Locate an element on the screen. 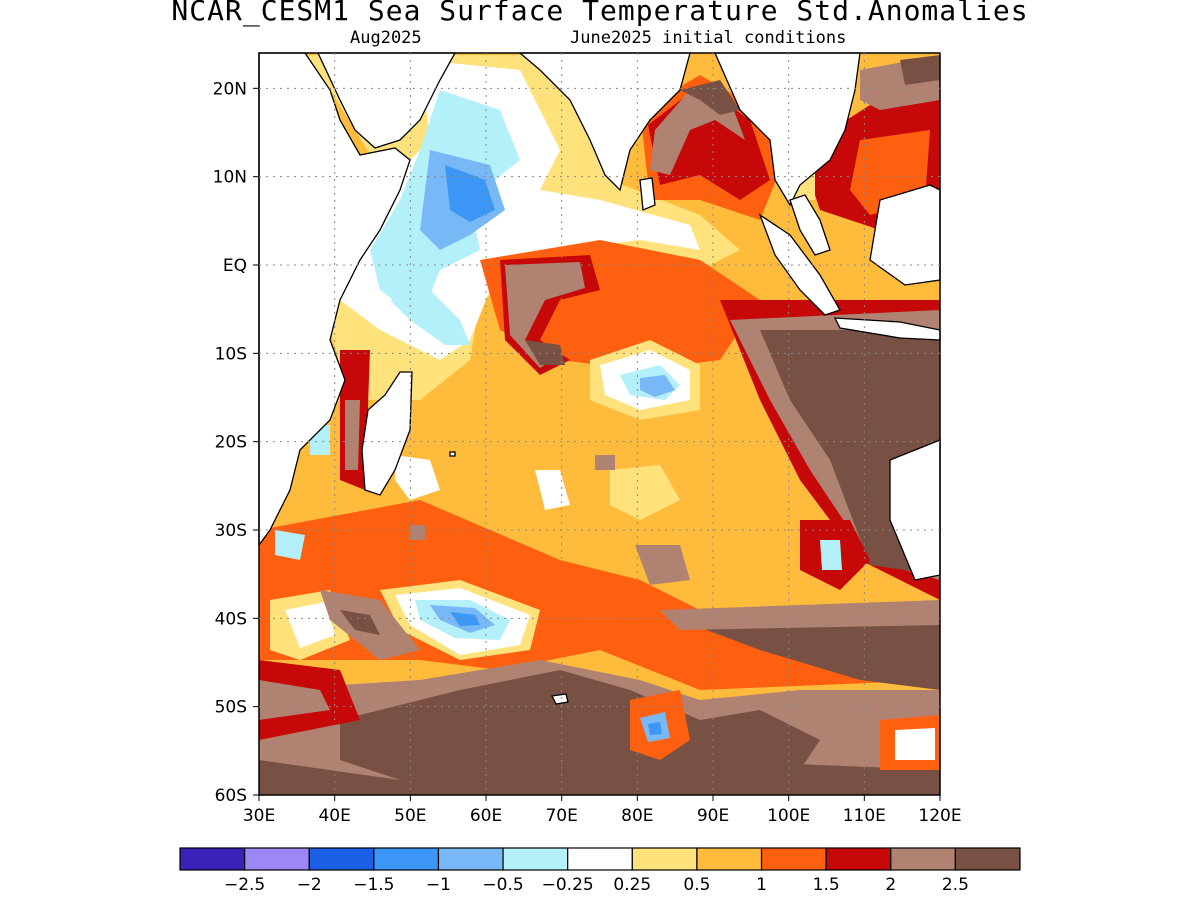 The height and width of the screenshot is (900, 1200). lon-tick-label: 30E is located at coordinates (259, 816).